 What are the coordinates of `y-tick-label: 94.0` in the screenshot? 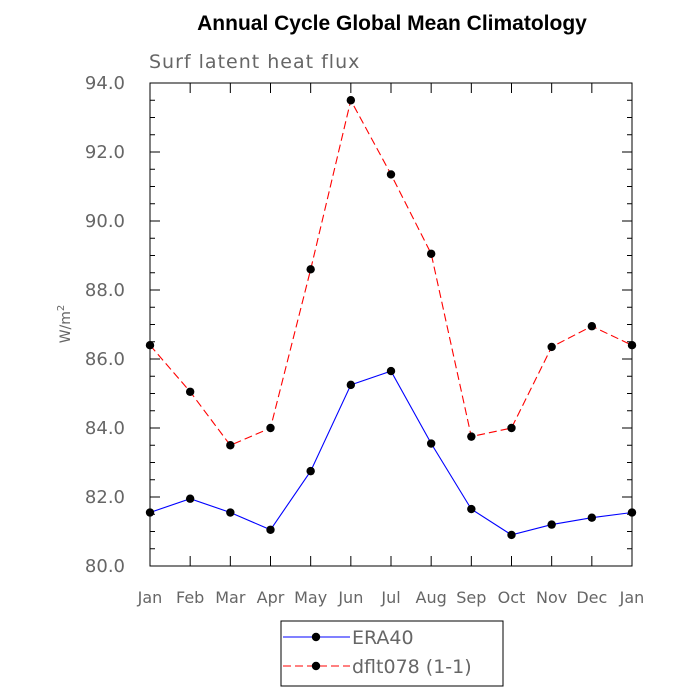 It's located at (105, 83).